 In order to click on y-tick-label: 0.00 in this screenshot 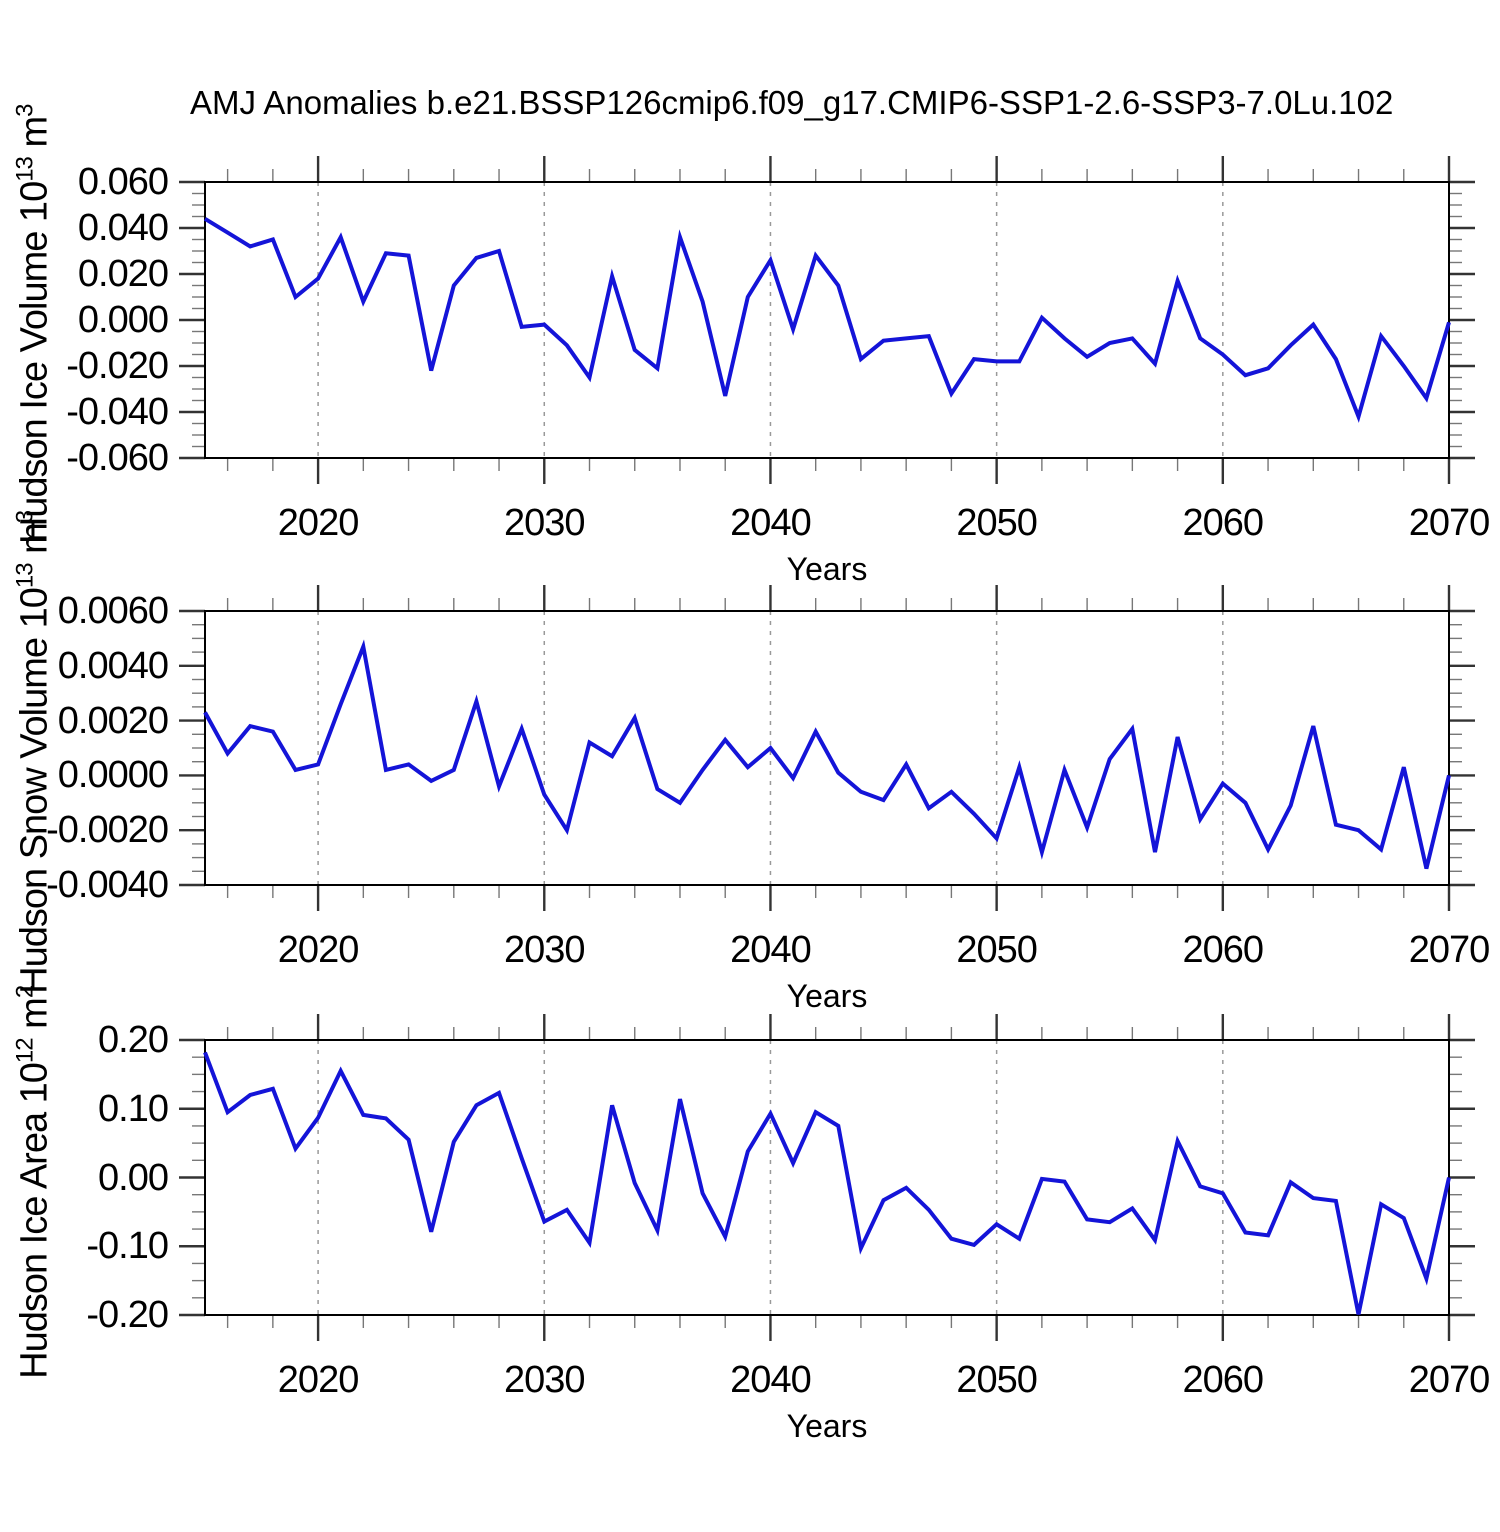, I will do `click(133, 1177)`.